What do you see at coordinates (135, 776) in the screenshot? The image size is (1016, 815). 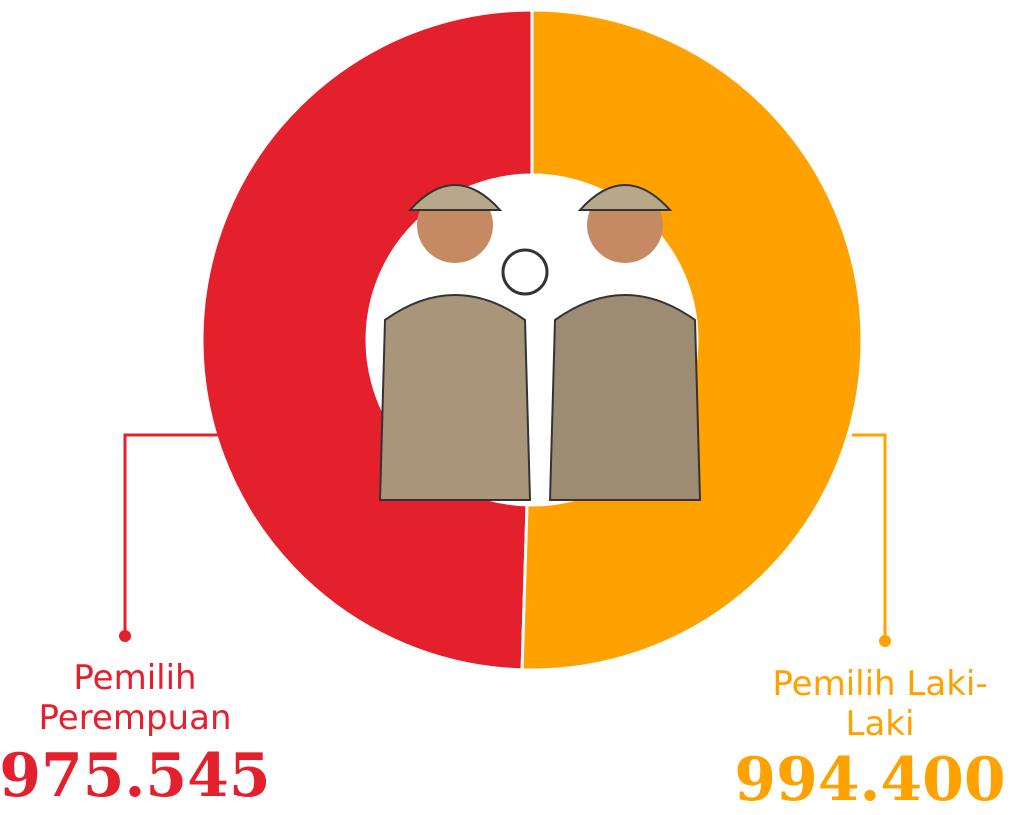 I see `value-label: 975.545` at bounding box center [135, 776].